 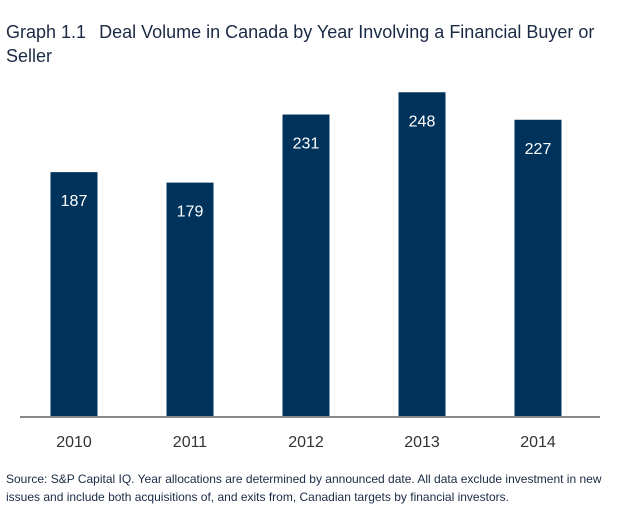 What do you see at coordinates (538, 149) in the screenshot?
I see `bar-value-label-2014: 227` at bounding box center [538, 149].